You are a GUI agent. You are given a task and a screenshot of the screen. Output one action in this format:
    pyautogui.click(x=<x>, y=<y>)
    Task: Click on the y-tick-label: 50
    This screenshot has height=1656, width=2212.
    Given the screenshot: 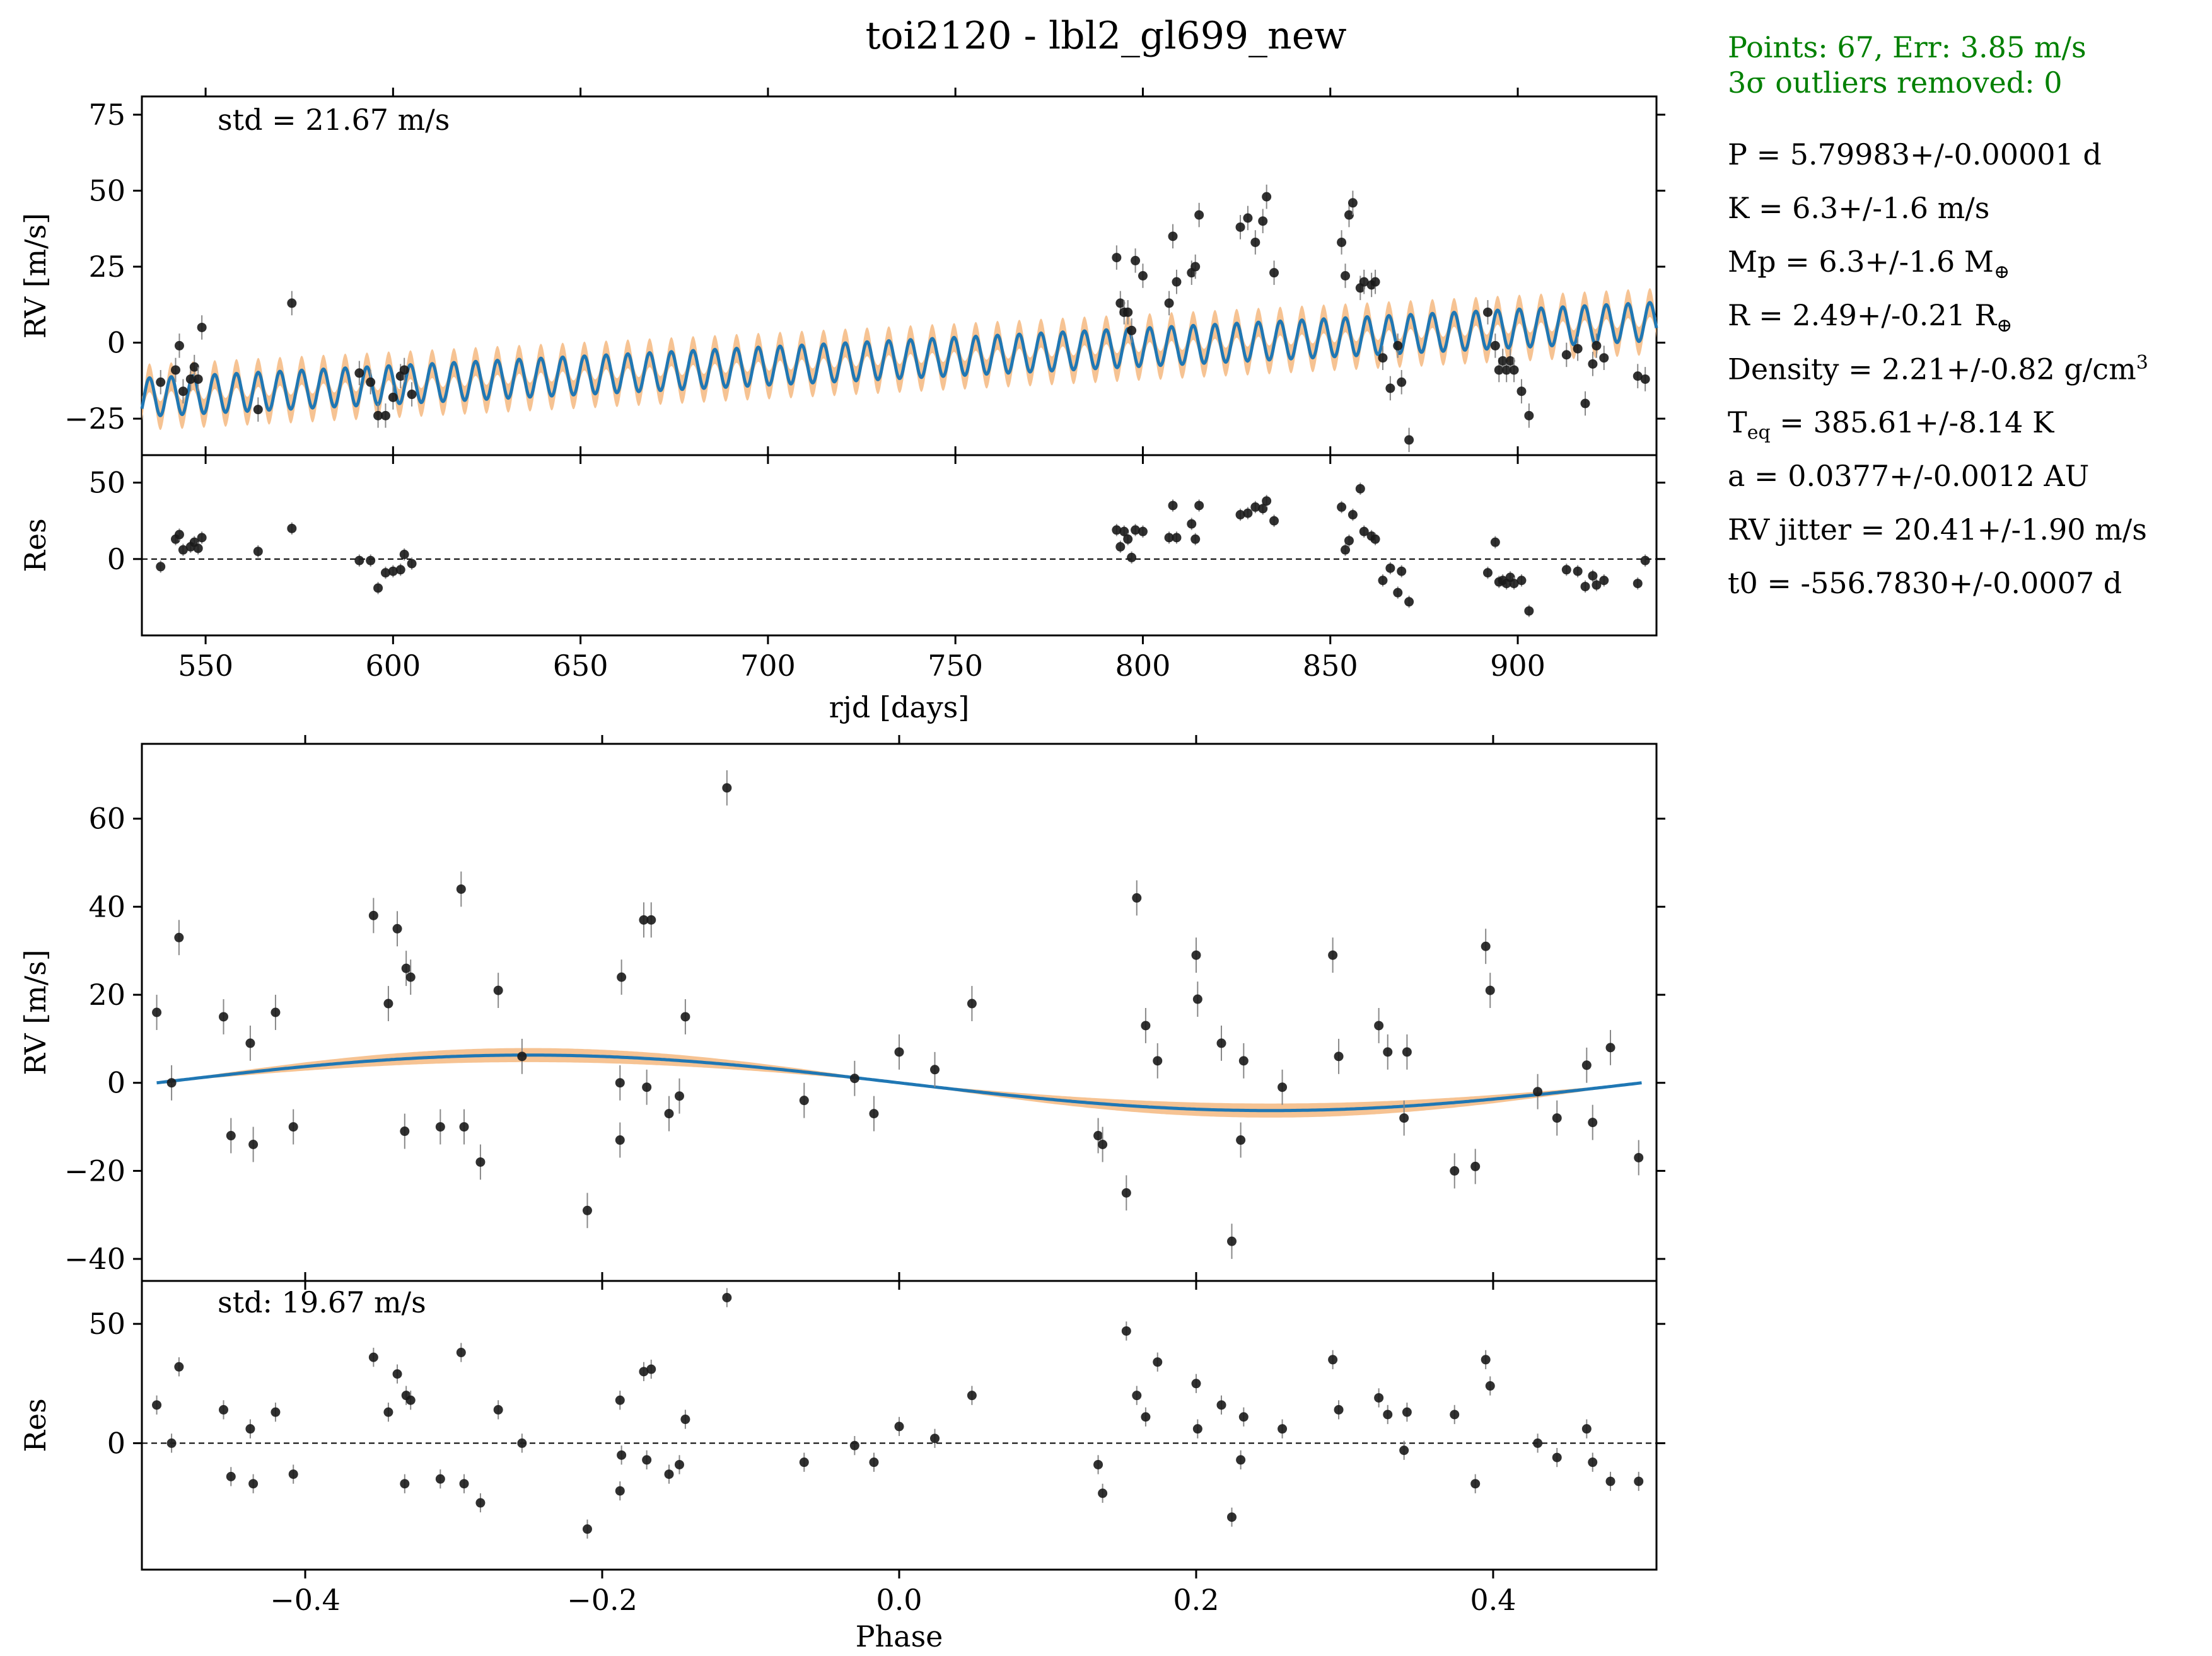 What is the action you would take?
    pyautogui.click(x=106, y=190)
    